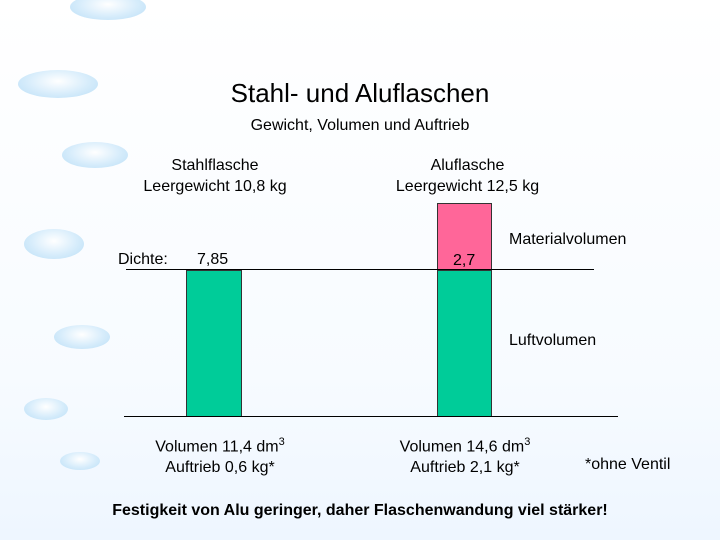 The height and width of the screenshot is (540, 720). I want to click on steel-caption: Volumen 11,4 dm3 Auftrieb 0,6 kg*, so click(220, 455).